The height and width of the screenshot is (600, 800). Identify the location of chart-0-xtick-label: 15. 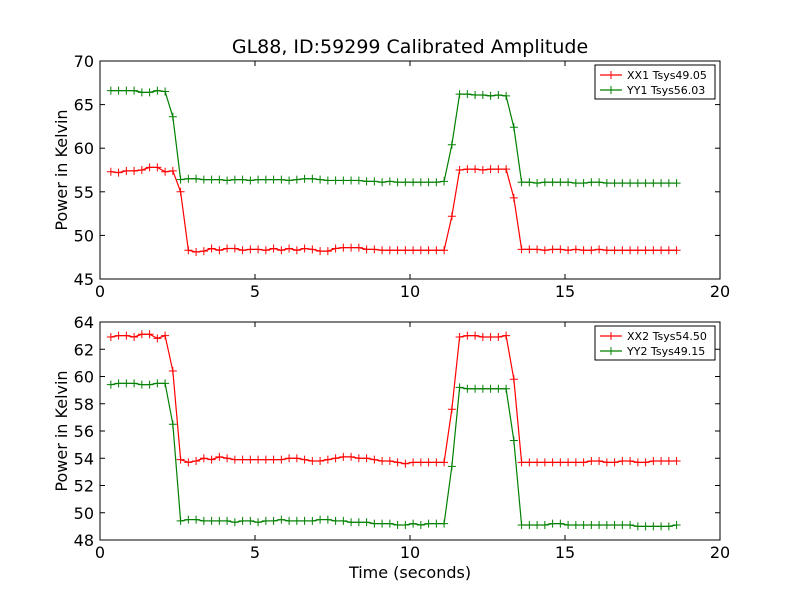
(565, 291).